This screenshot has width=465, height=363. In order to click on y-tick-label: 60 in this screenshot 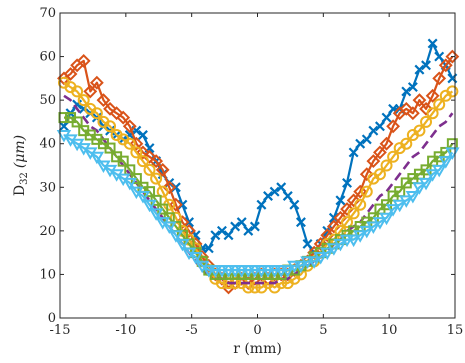, I will do `click(47, 57)`.